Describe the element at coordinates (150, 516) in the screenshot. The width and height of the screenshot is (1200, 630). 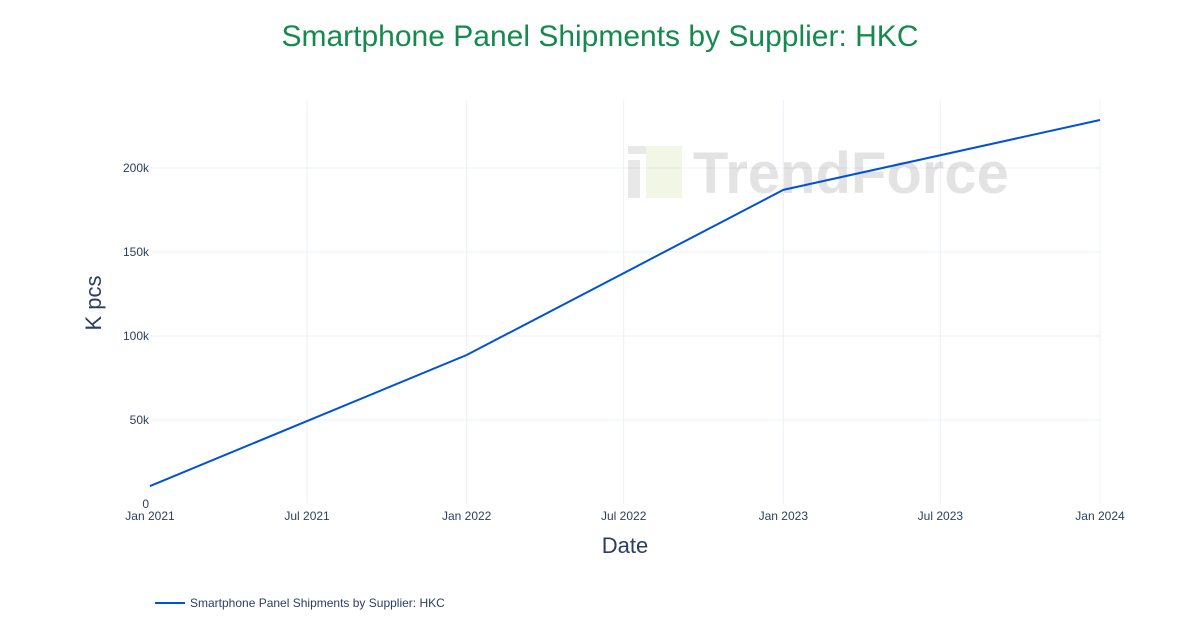
I see `x-tick-label: Jan 2021` at that location.